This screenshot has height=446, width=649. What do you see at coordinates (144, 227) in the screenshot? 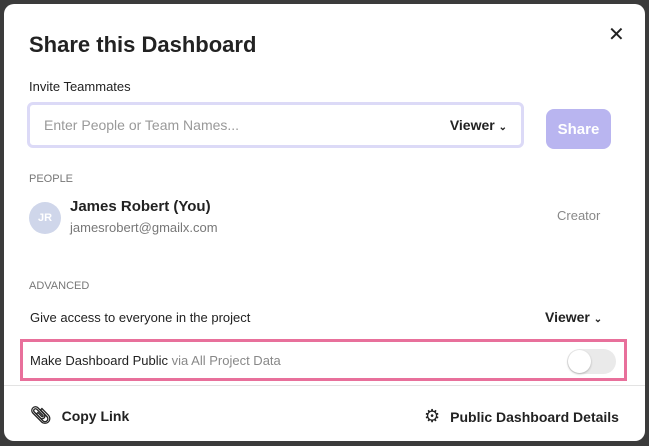
I see `person-email: jamesrobert@gmailx.com` at bounding box center [144, 227].